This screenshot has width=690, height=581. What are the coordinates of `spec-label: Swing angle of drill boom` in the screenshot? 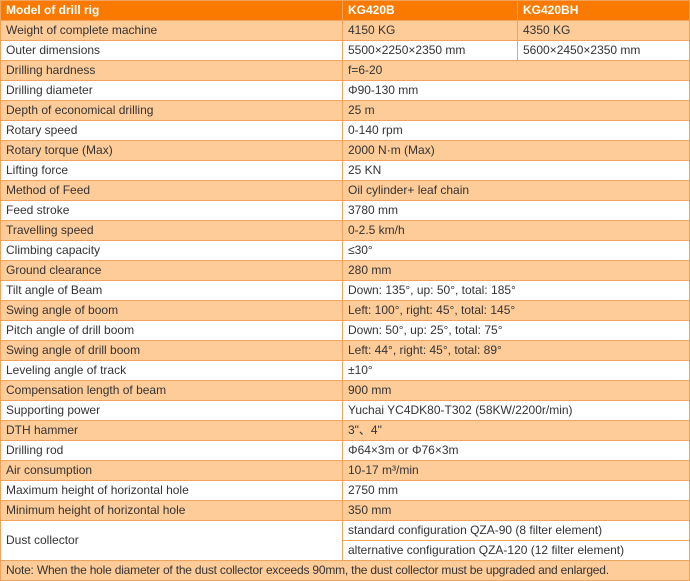 It's located at (171, 350).